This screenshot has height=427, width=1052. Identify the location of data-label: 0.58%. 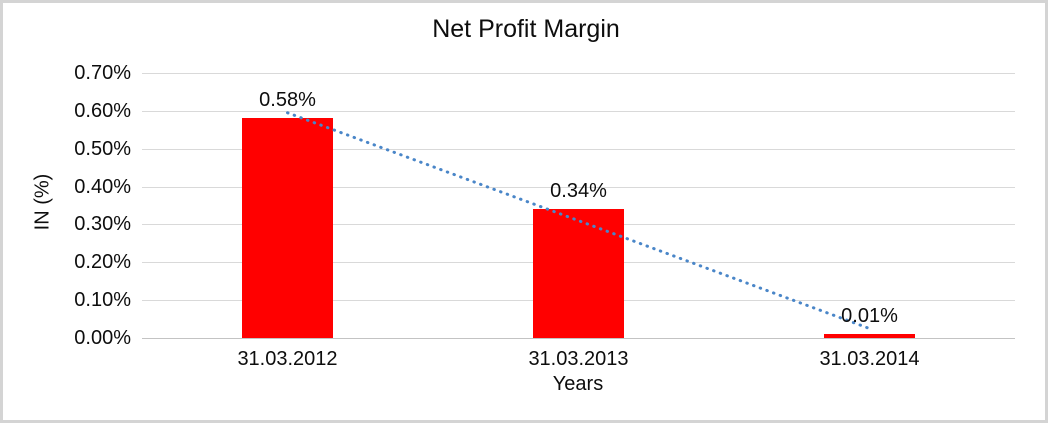
(287, 100).